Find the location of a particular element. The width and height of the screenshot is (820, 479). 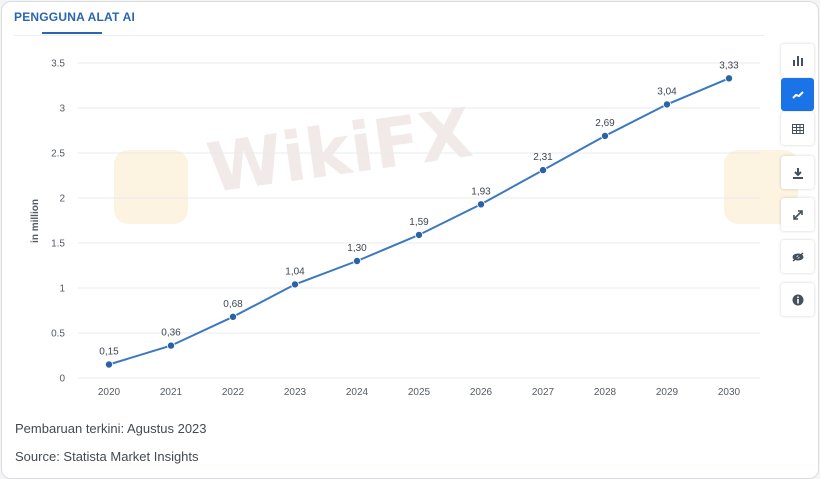

line-chart-icon is located at coordinates (797, 94).